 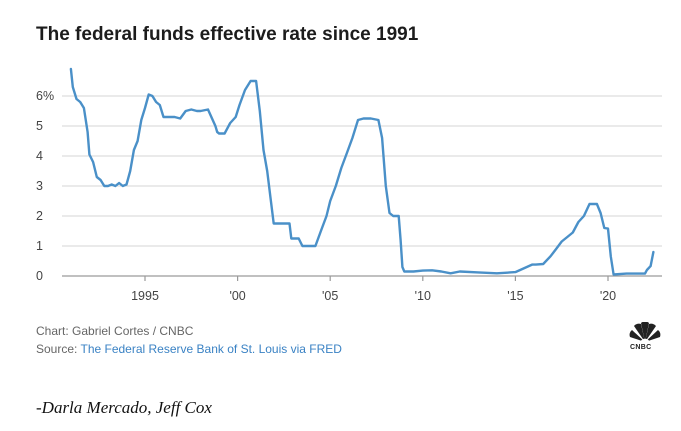 I want to click on y-tick-label: 3, so click(x=39, y=186).